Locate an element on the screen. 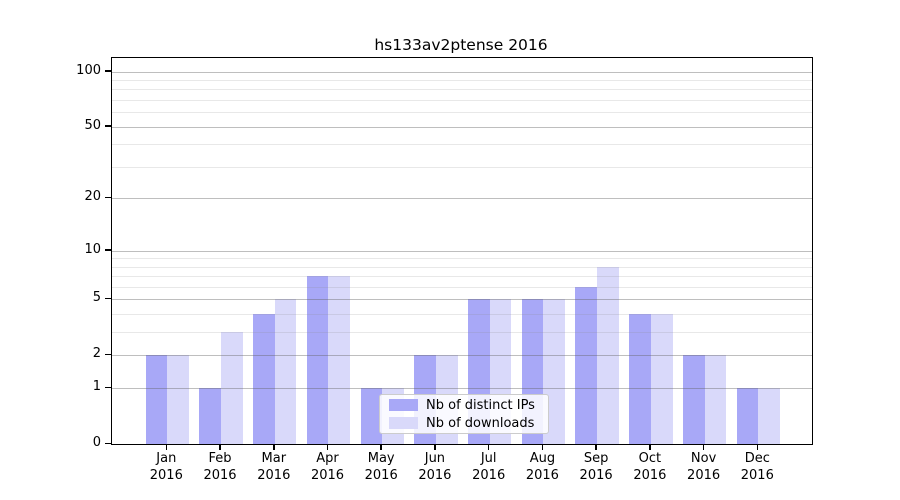 The width and height of the screenshot is (900, 500). x-tick-label: Sep 2016 is located at coordinates (596, 467).